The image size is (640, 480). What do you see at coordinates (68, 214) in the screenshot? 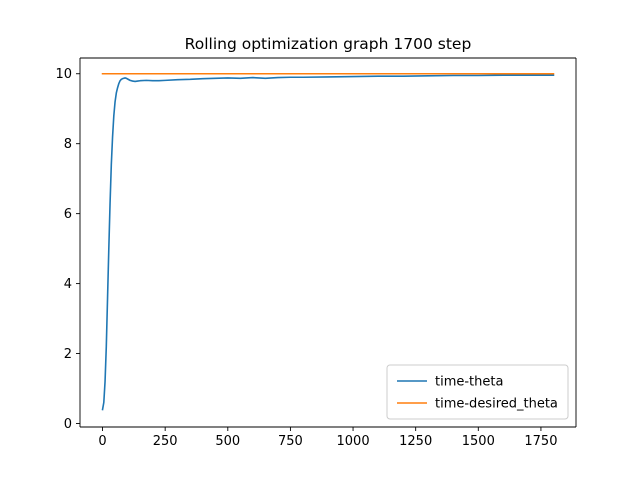
I see `y-tick-label: 6` at bounding box center [68, 214].